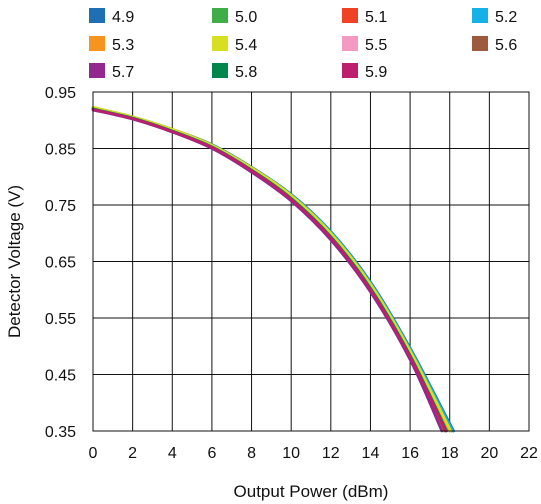  I want to click on y-tick-label: 0.95, so click(60, 93).